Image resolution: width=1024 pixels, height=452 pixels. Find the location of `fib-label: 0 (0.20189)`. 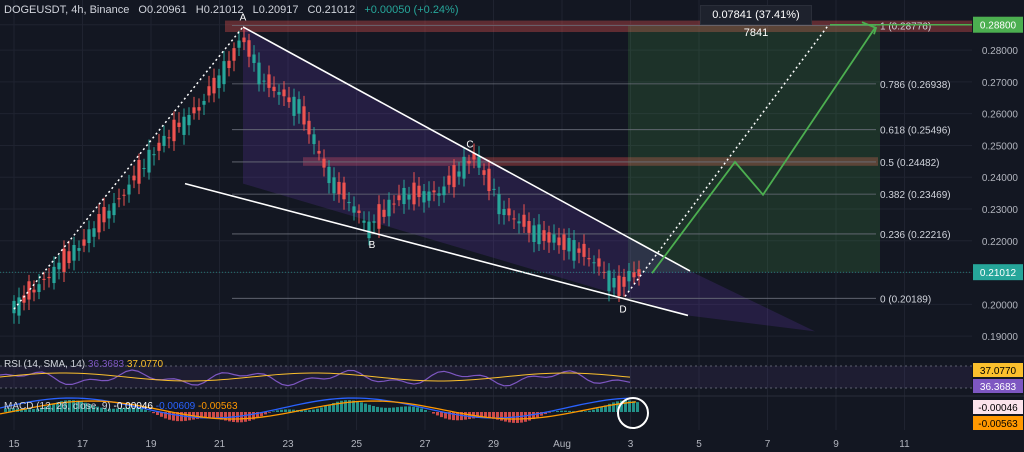

fib-label: 0 (0.20189) is located at coordinates (905, 299).